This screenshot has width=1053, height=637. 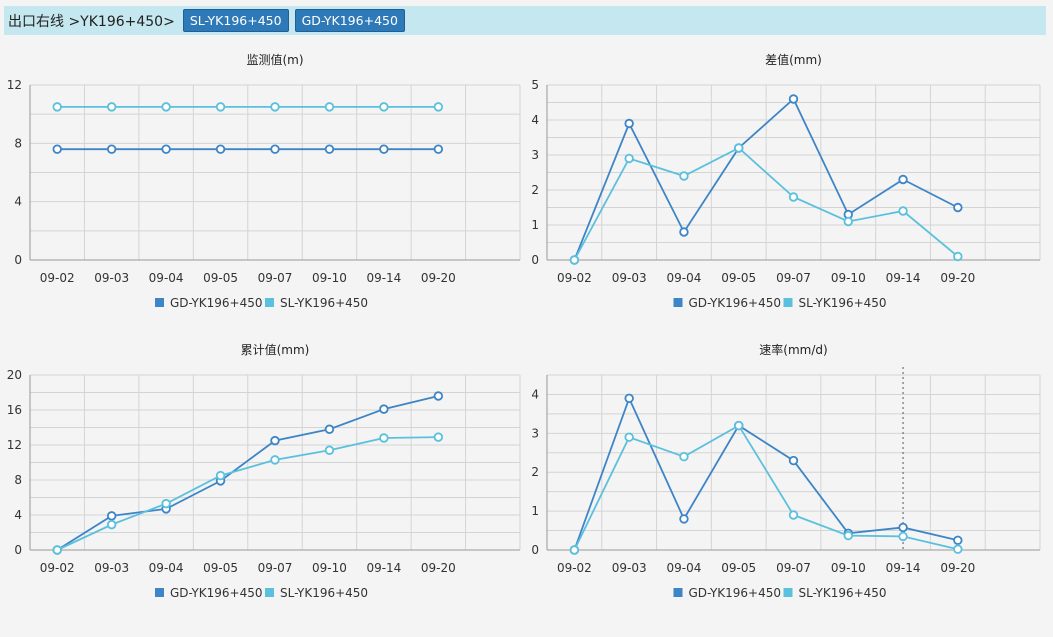 I want to click on tab-sl-point: SL-YK196+450, so click(x=235, y=20).